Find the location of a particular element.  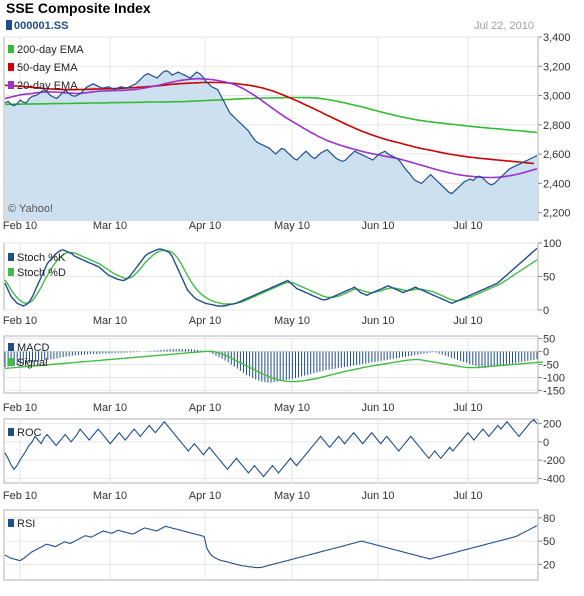

y-tick-label: 2,200 is located at coordinates (557, 214).